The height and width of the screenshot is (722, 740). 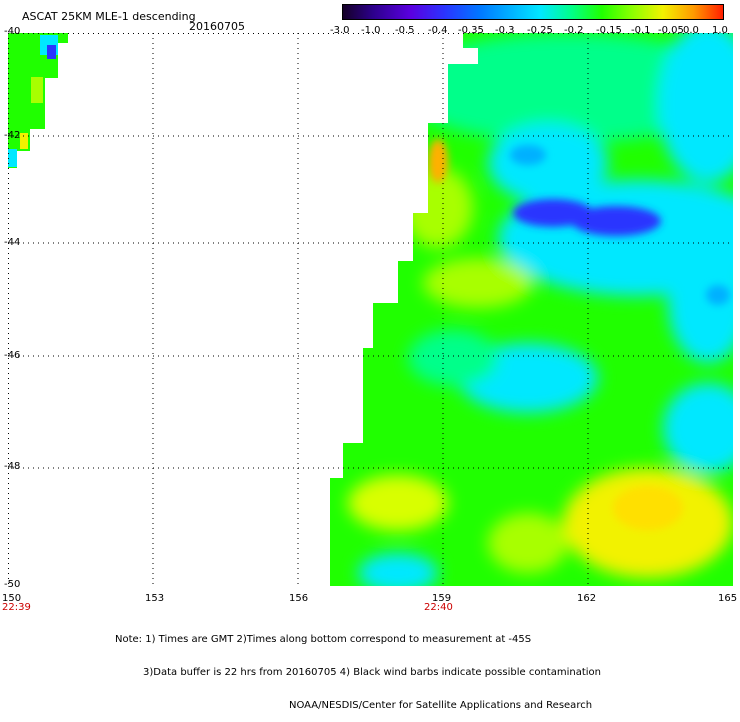 I want to click on colorbar-tick-label: 1.0, so click(x=720, y=30).